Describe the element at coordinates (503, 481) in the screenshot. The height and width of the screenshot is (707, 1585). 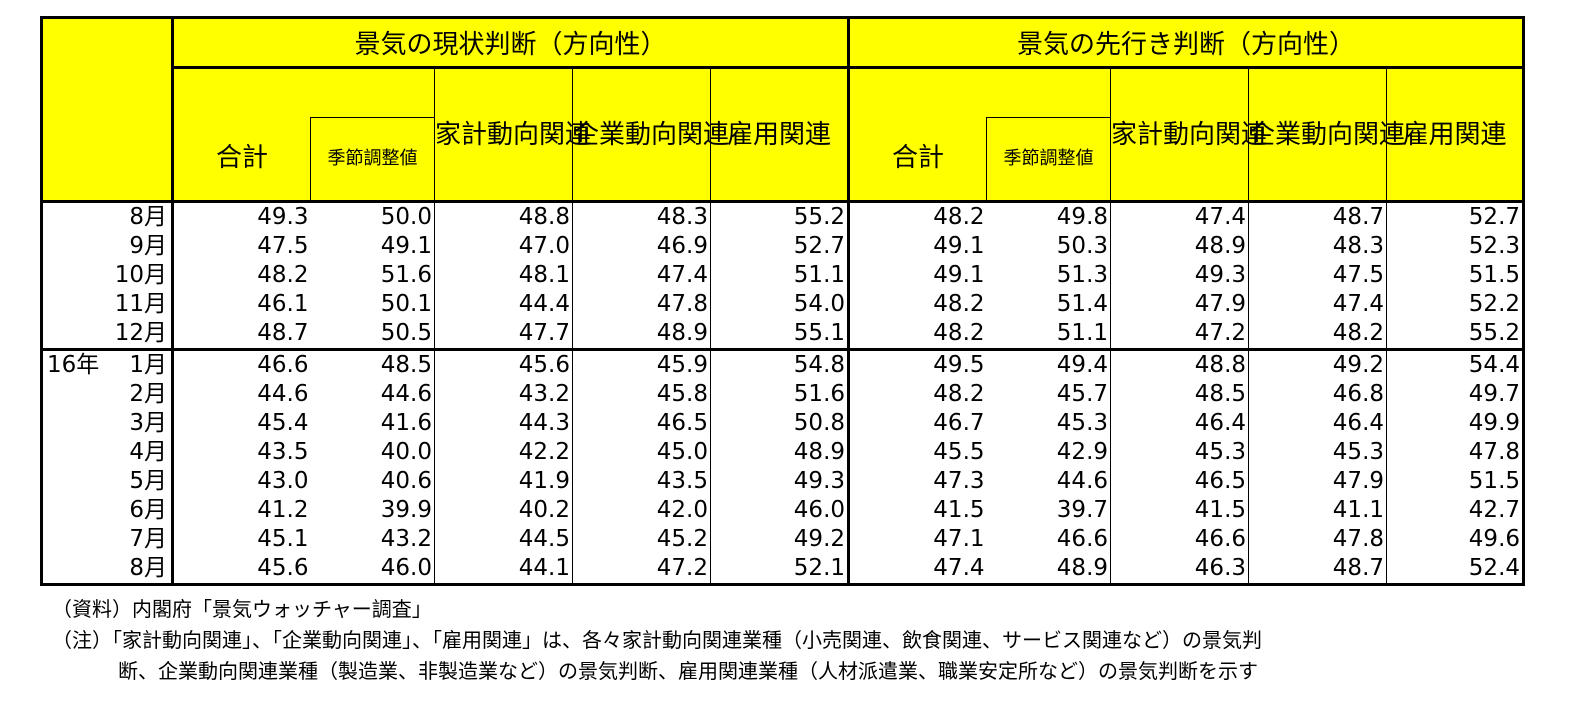
I see `table-cell: 41.9` at that location.